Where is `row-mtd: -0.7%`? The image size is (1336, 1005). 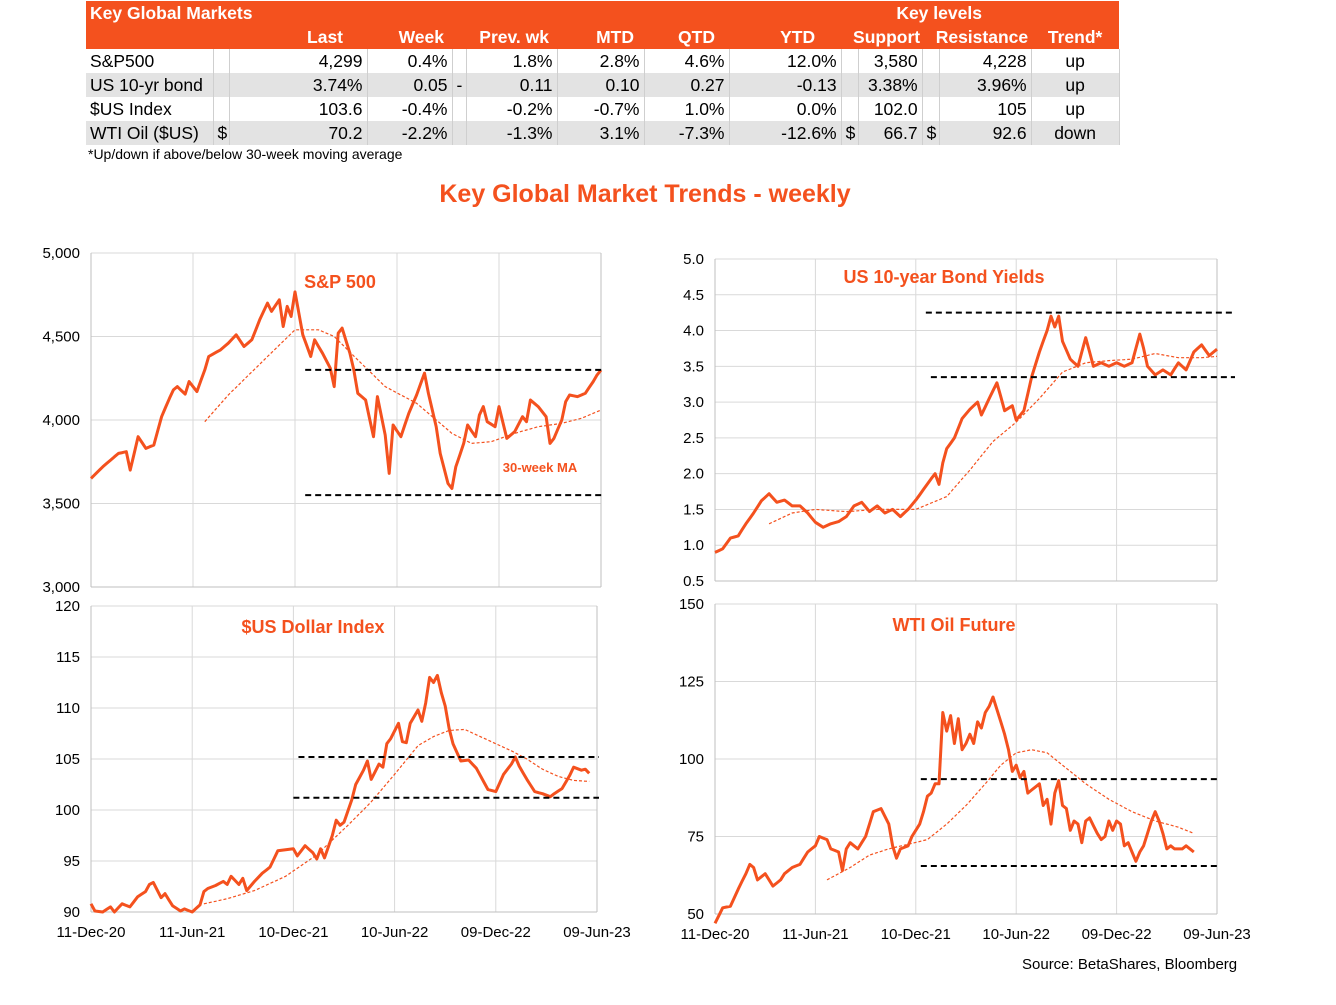 row-mtd: -0.7% is located at coordinates (601, 109).